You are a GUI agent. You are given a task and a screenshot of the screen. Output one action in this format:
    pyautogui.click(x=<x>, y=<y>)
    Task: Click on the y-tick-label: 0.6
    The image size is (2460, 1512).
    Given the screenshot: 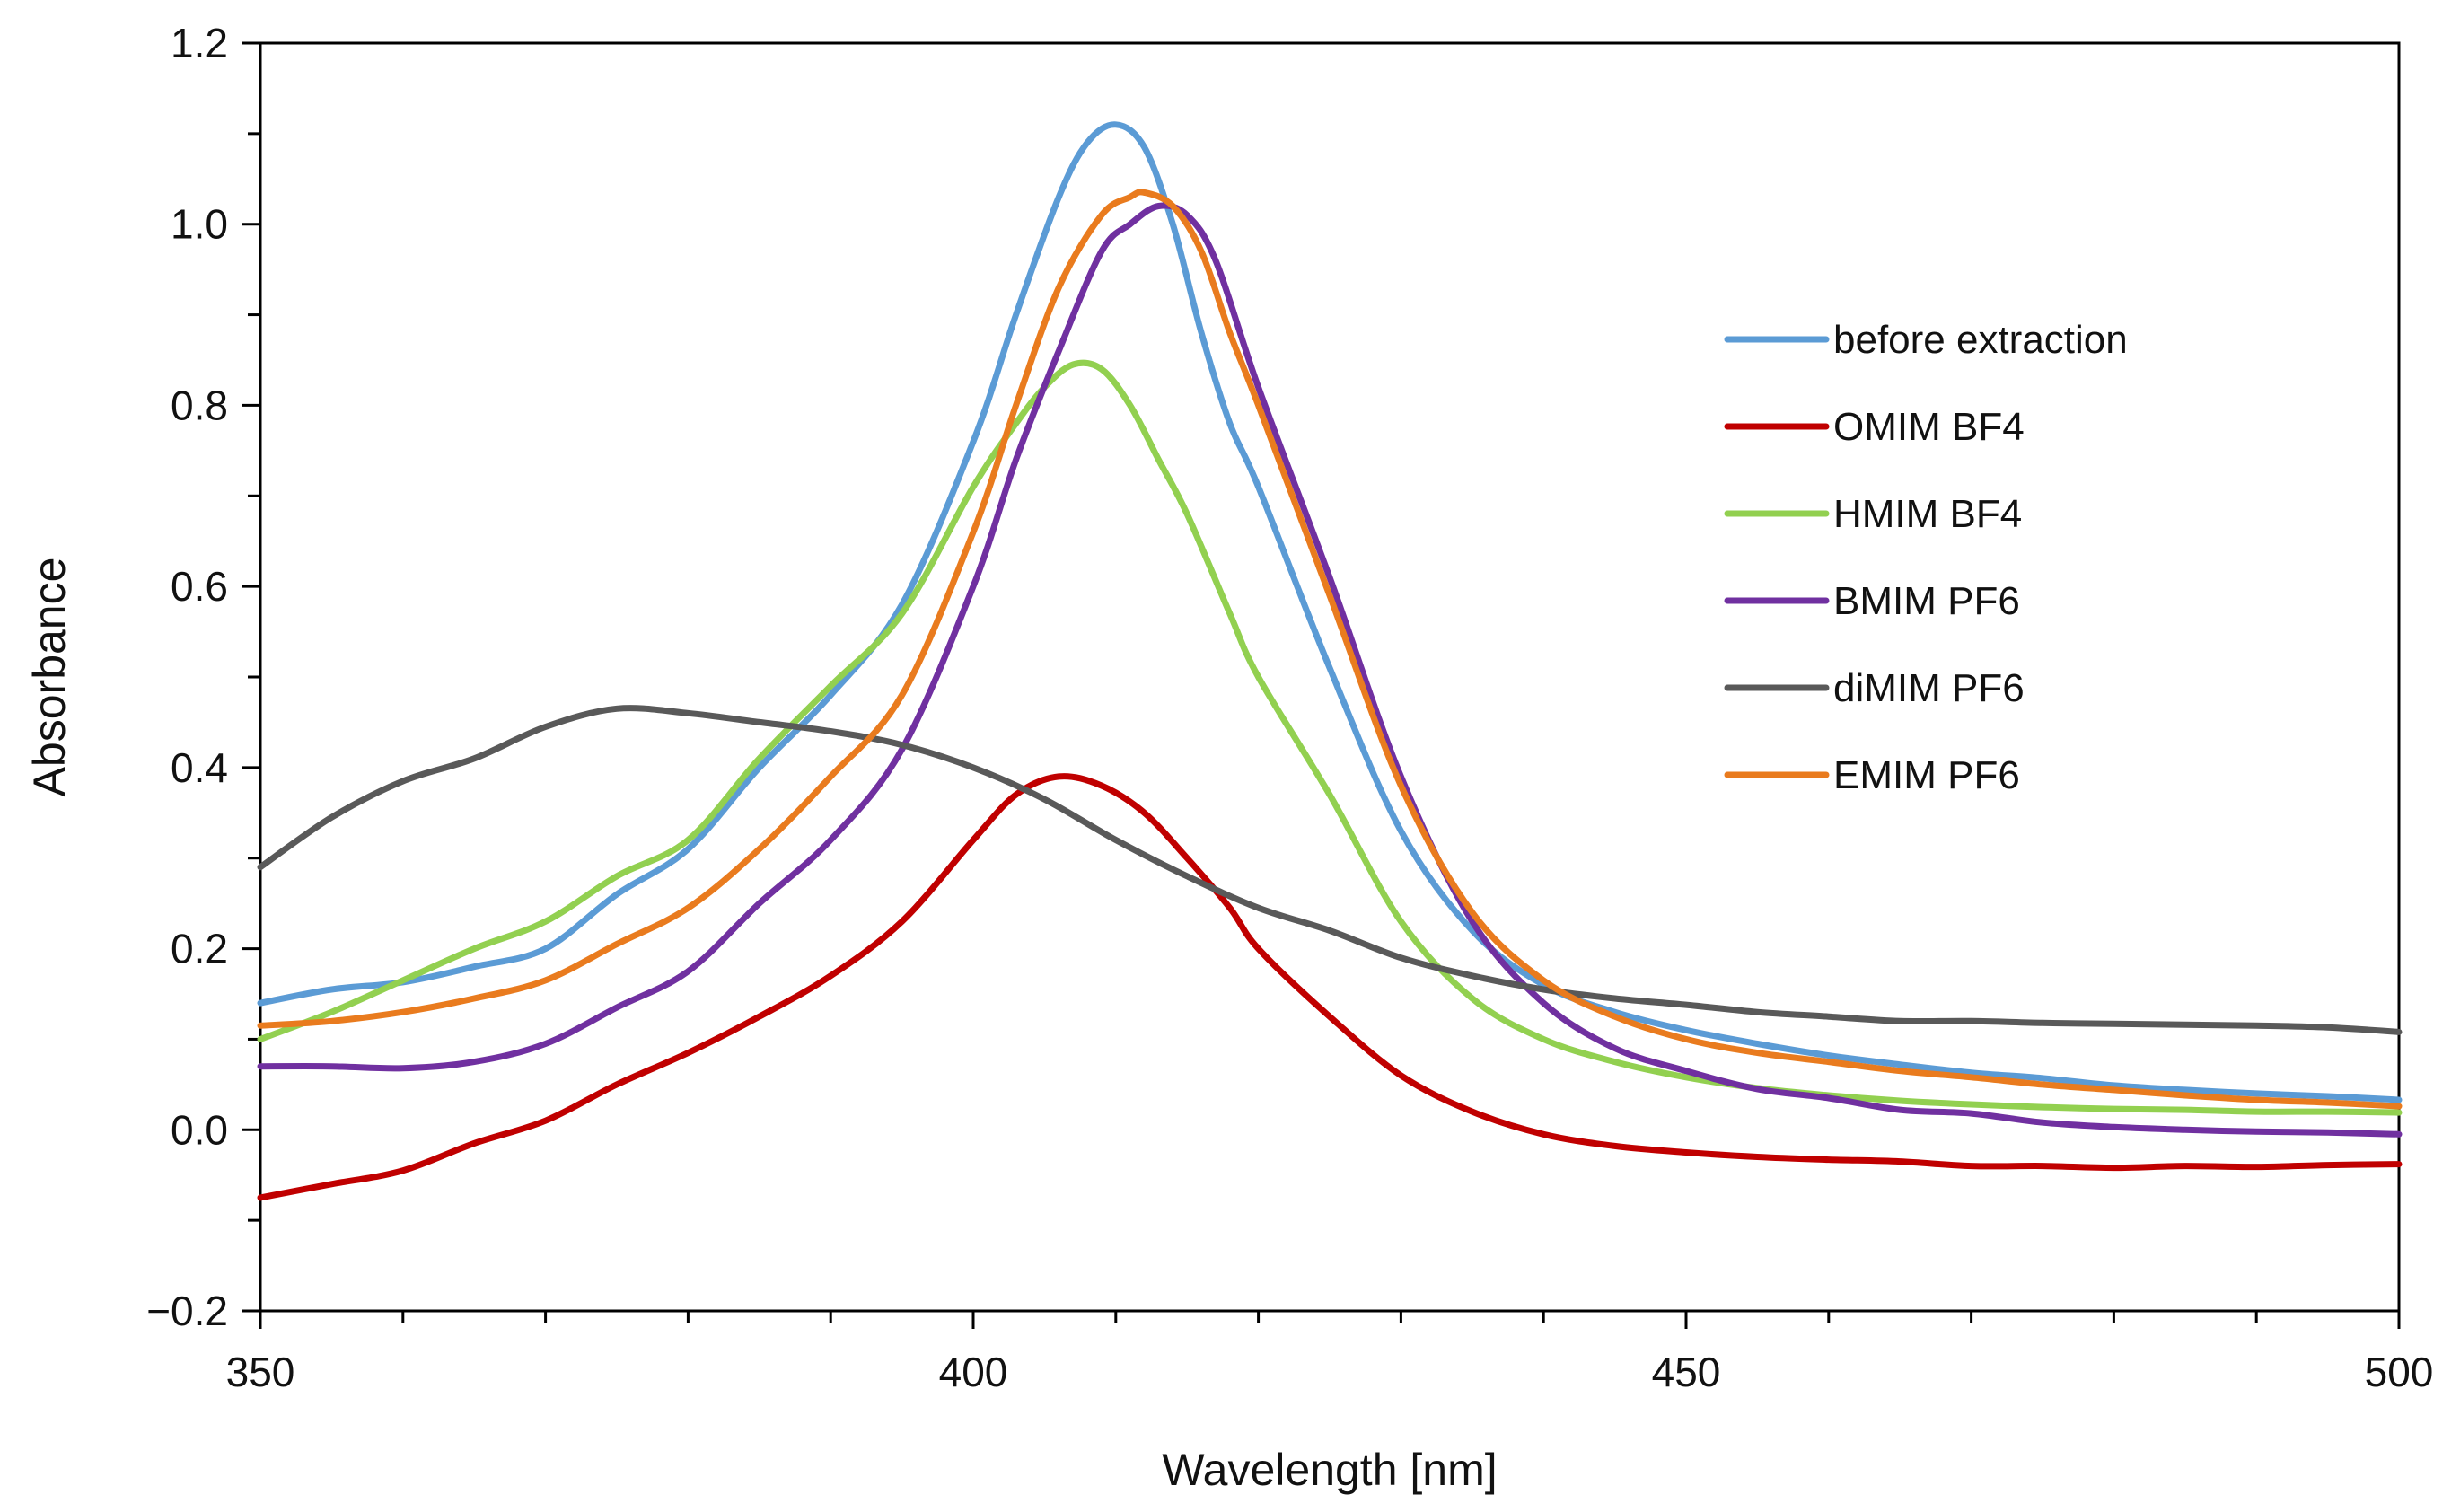 What is the action you would take?
    pyautogui.click(x=199, y=586)
    